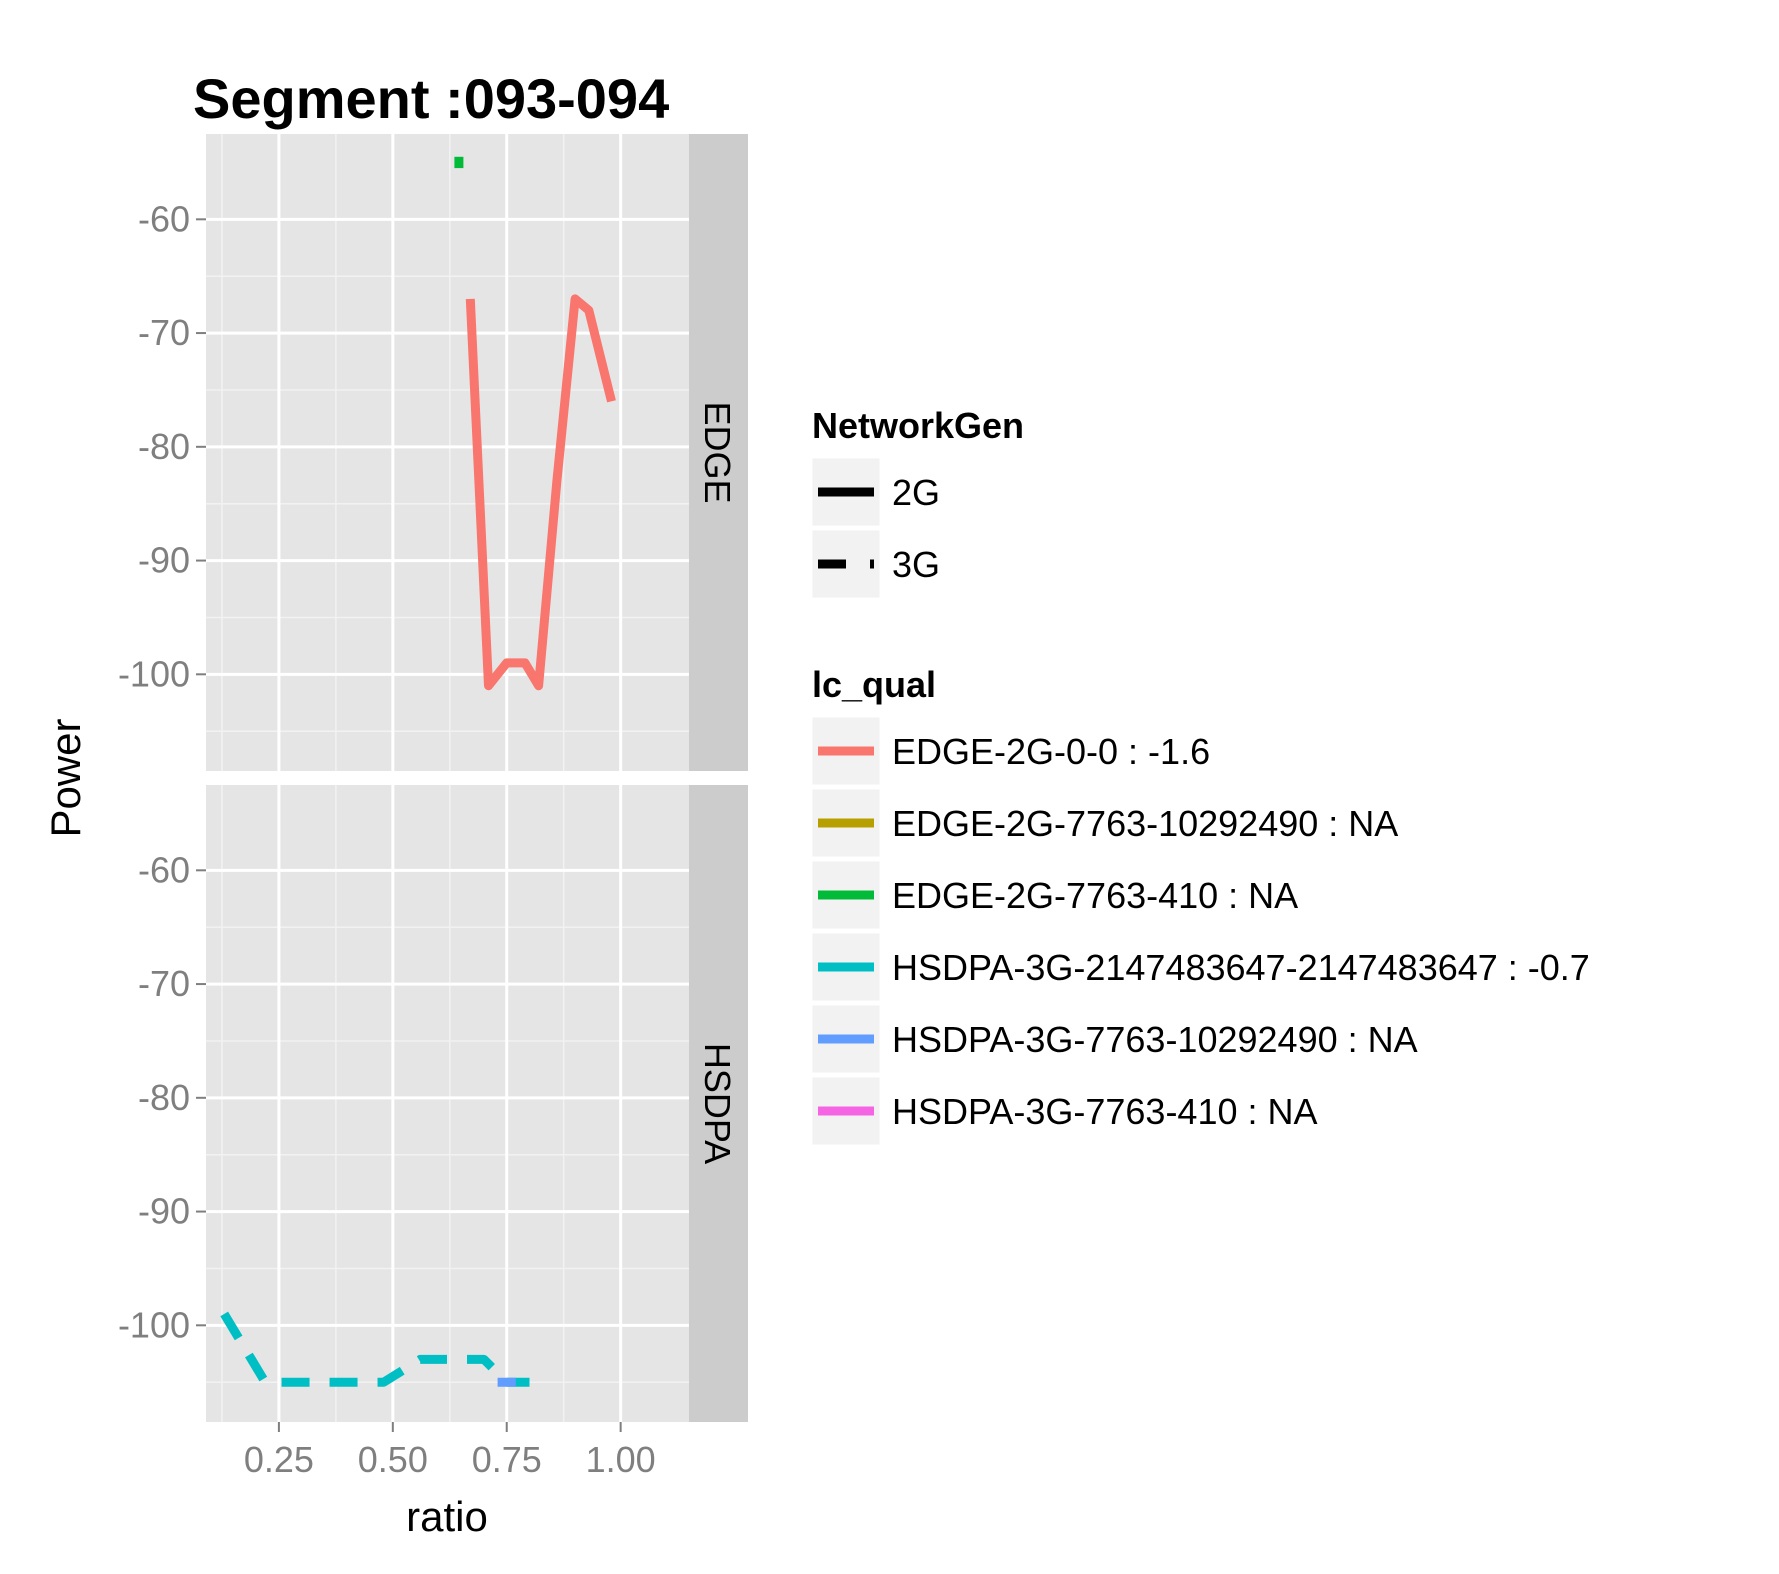  I want to click on x-tick-label: 0.50, so click(393, 1459).